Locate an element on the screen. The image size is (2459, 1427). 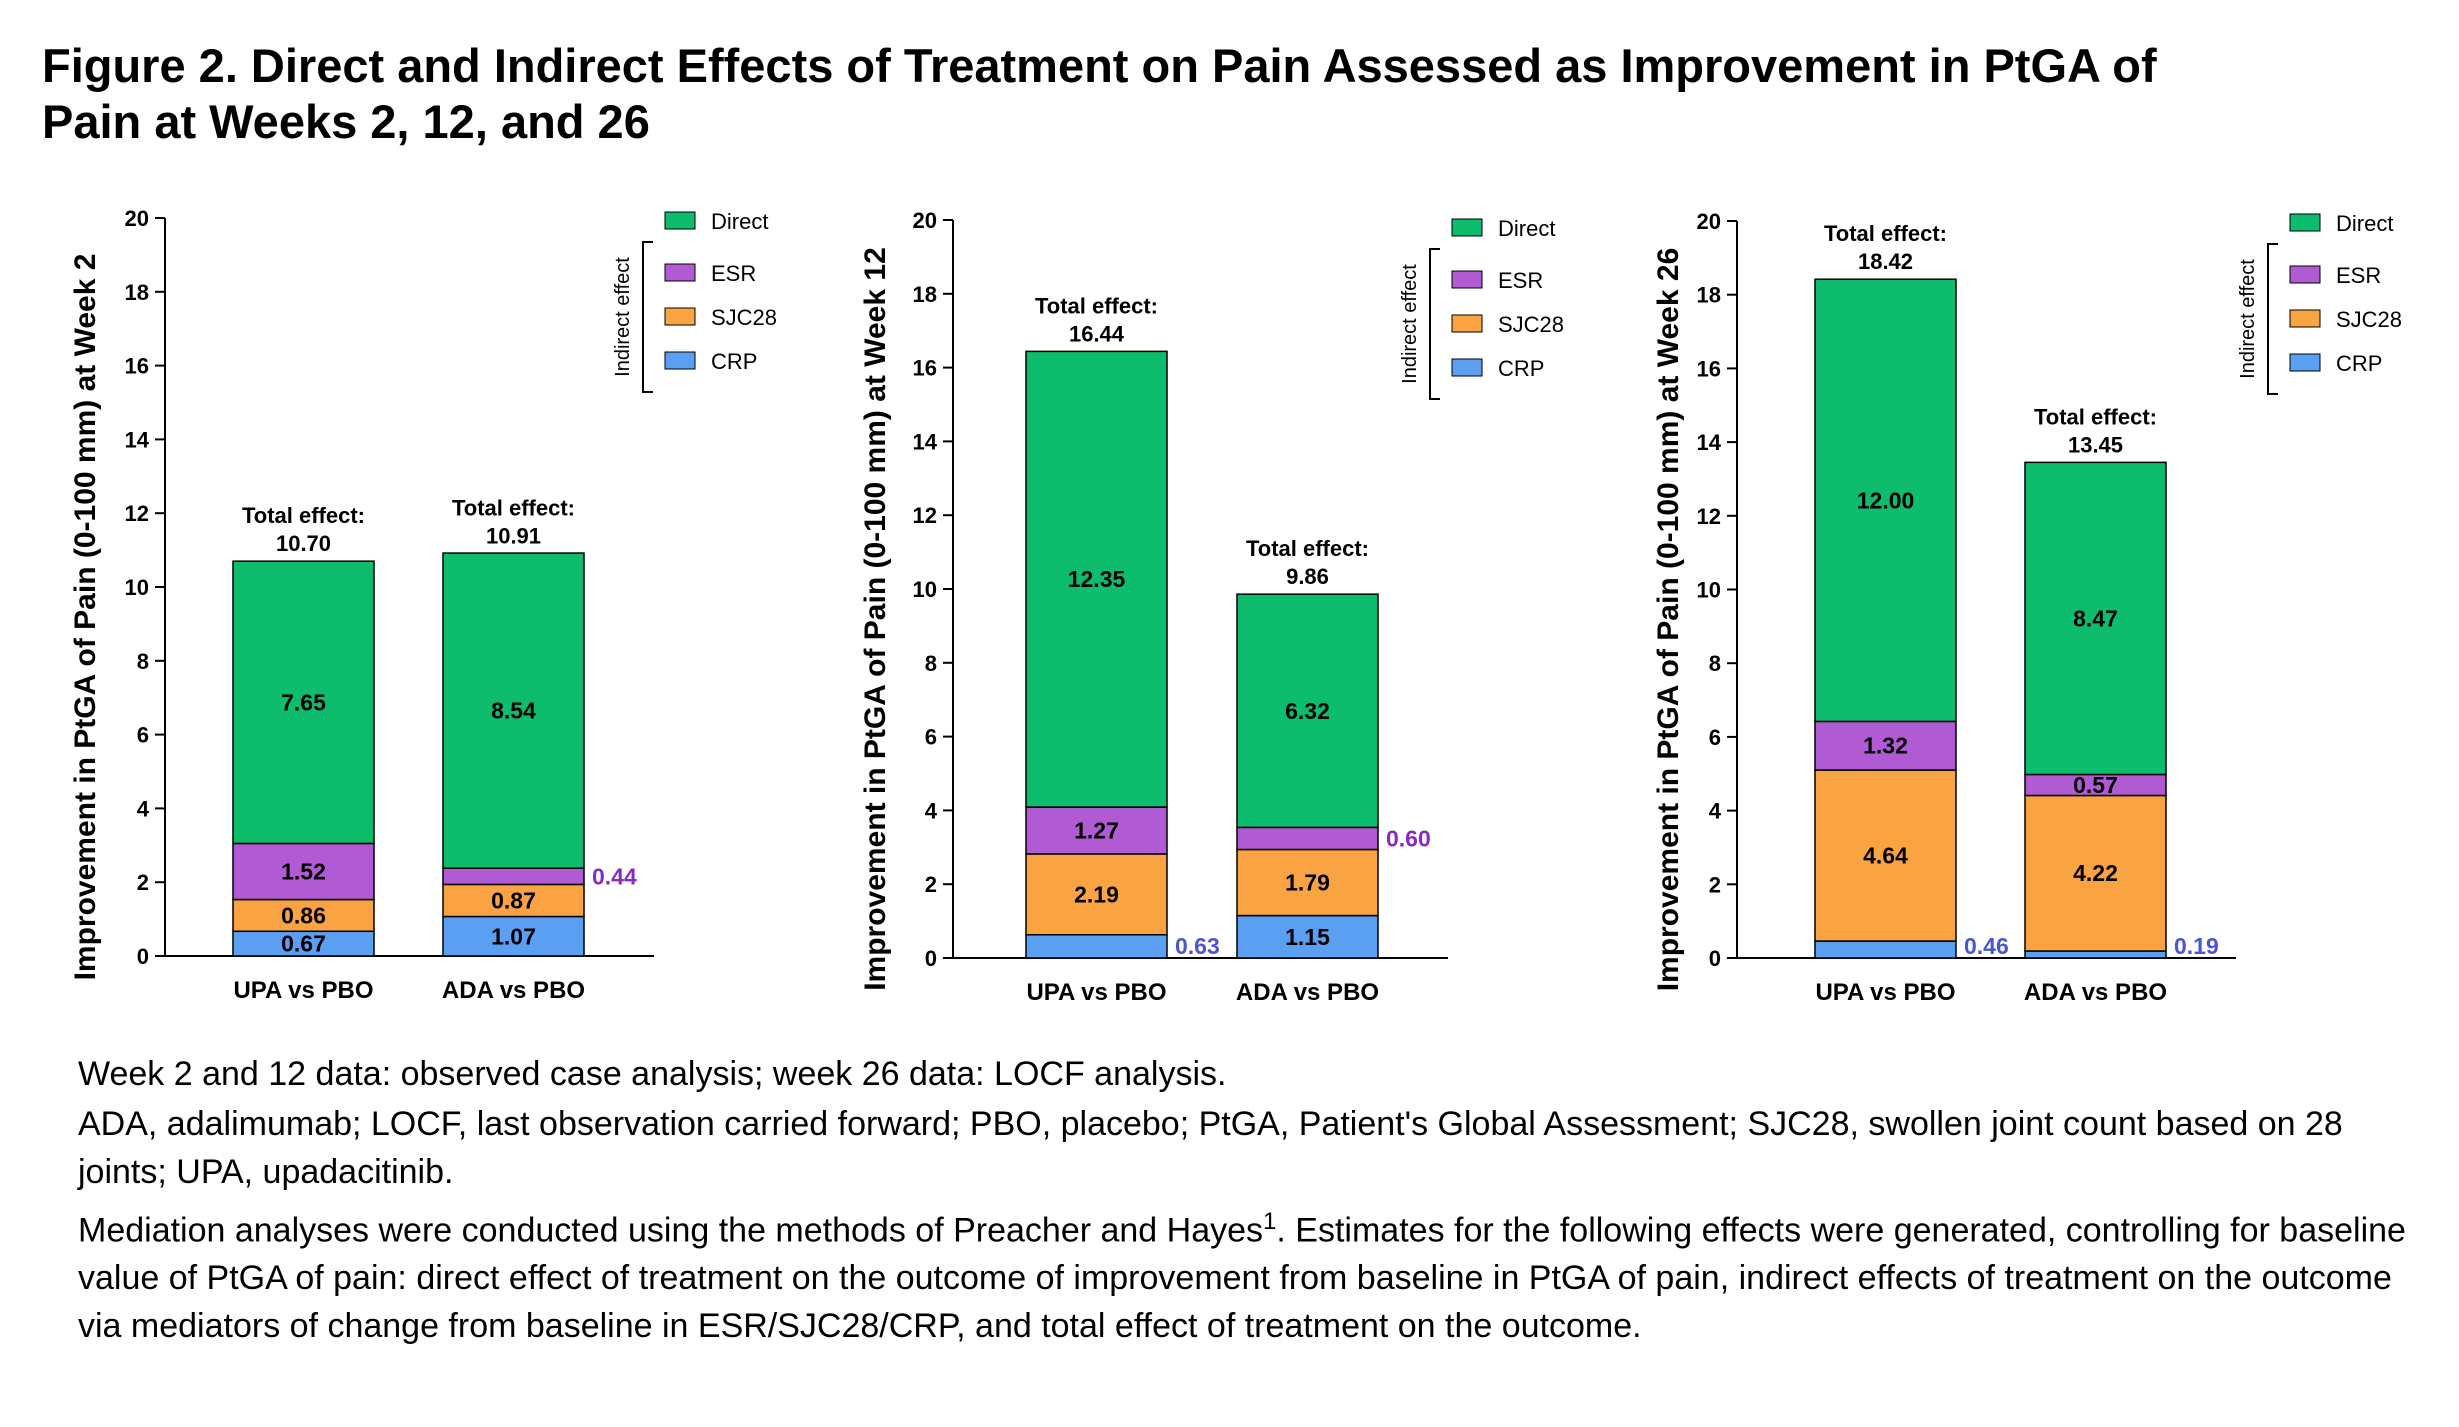
value-label-direct: 8.54 is located at coordinates (513, 711).